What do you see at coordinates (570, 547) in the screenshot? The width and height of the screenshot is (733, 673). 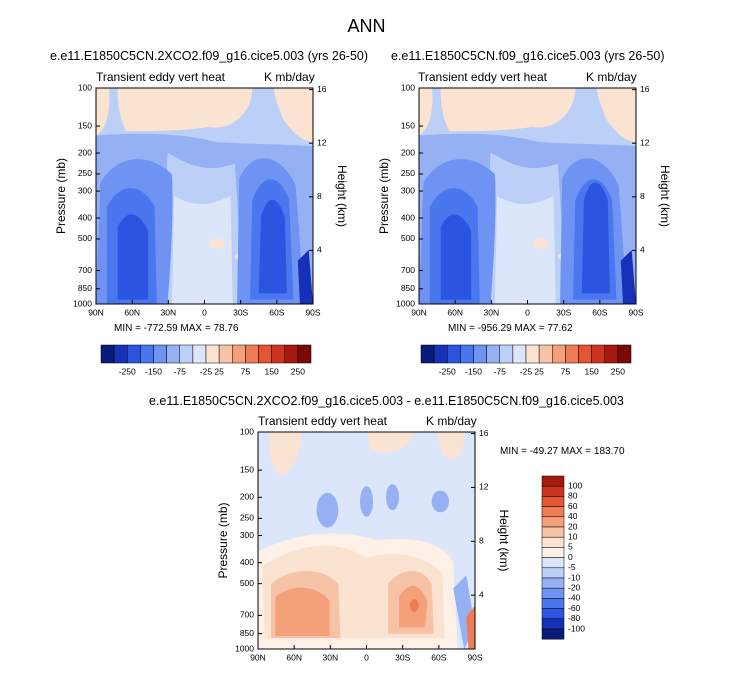 I see `colorbar-label: 5` at bounding box center [570, 547].